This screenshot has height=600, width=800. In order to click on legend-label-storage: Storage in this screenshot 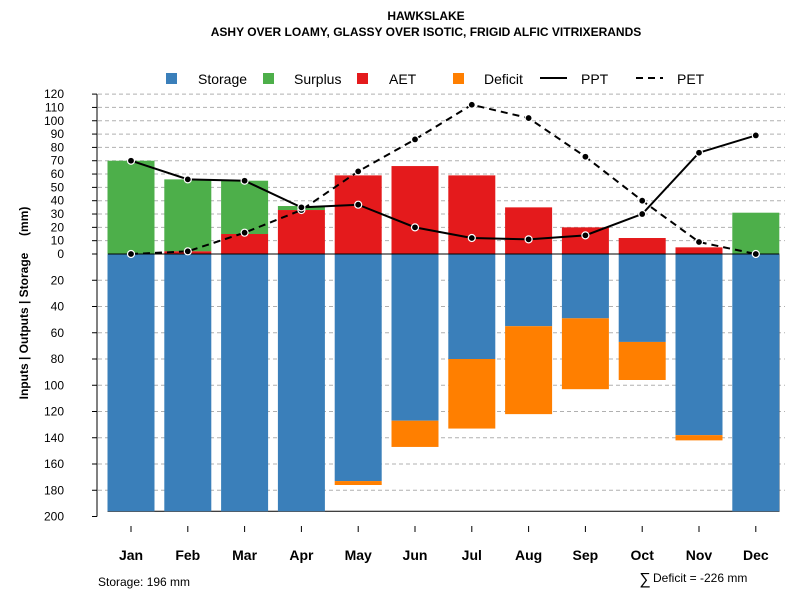, I will do `click(222, 79)`.